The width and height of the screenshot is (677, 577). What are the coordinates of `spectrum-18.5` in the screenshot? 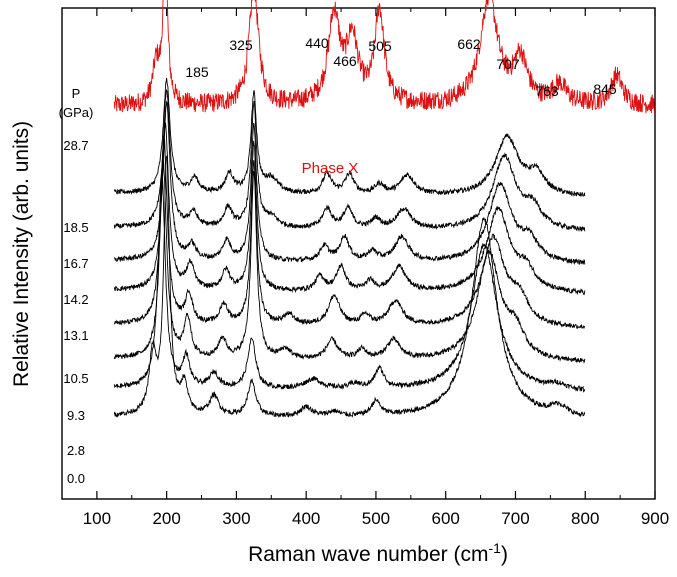 It's located at (349, 137).